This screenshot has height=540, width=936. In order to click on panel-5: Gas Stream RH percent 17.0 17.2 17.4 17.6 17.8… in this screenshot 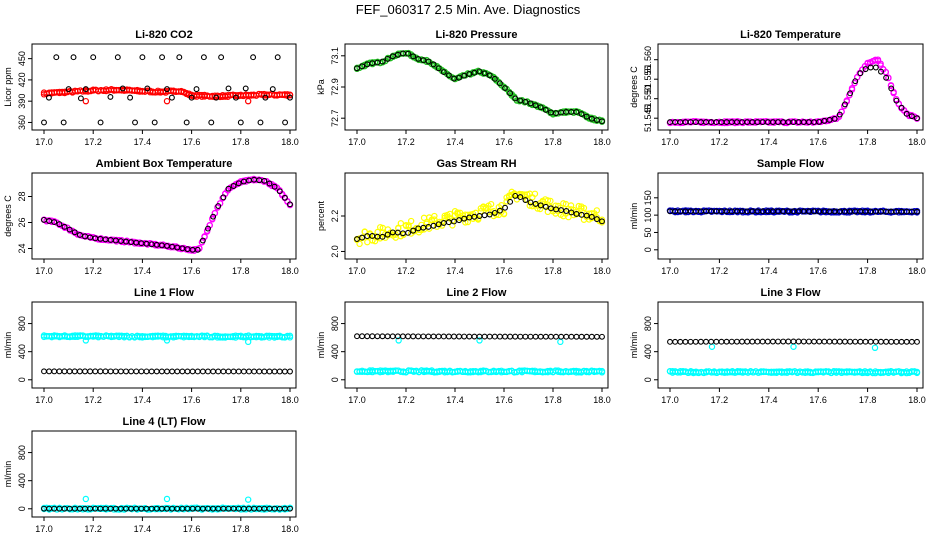, I will do `click(463, 217)`.